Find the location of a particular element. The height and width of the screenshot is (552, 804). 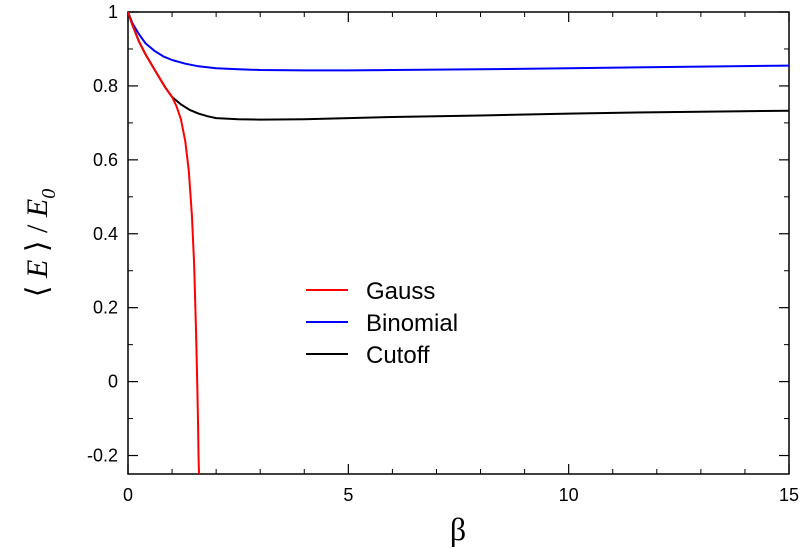

x-tick-label: 15 is located at coordinates (789, 495).